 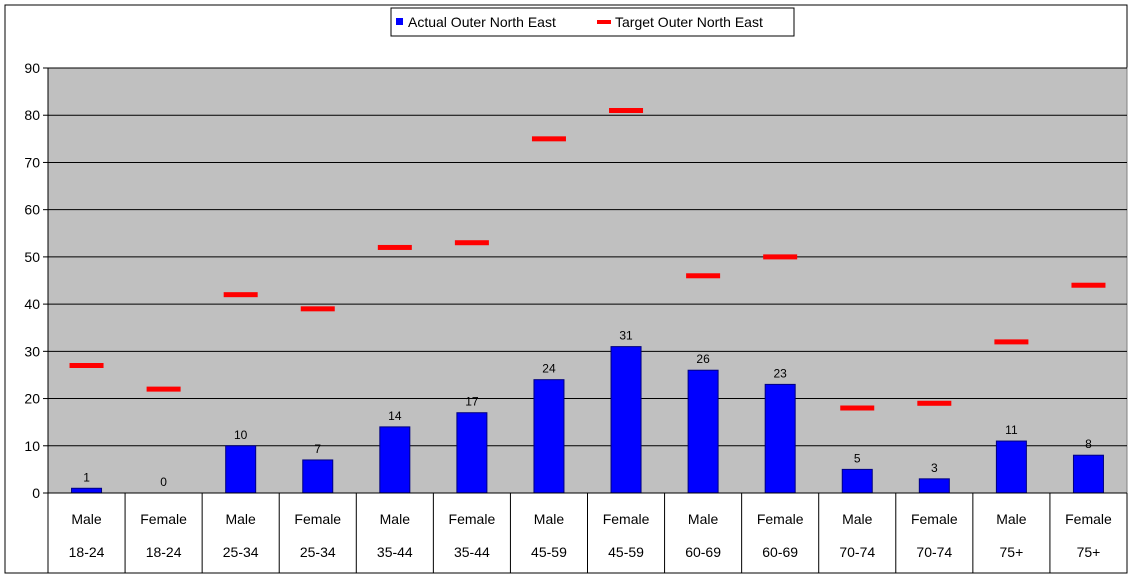 What do you see at coordinates (241, 435) in the screenshot?
I see `bar-data-label: 10` at bounding box center [241, 435].